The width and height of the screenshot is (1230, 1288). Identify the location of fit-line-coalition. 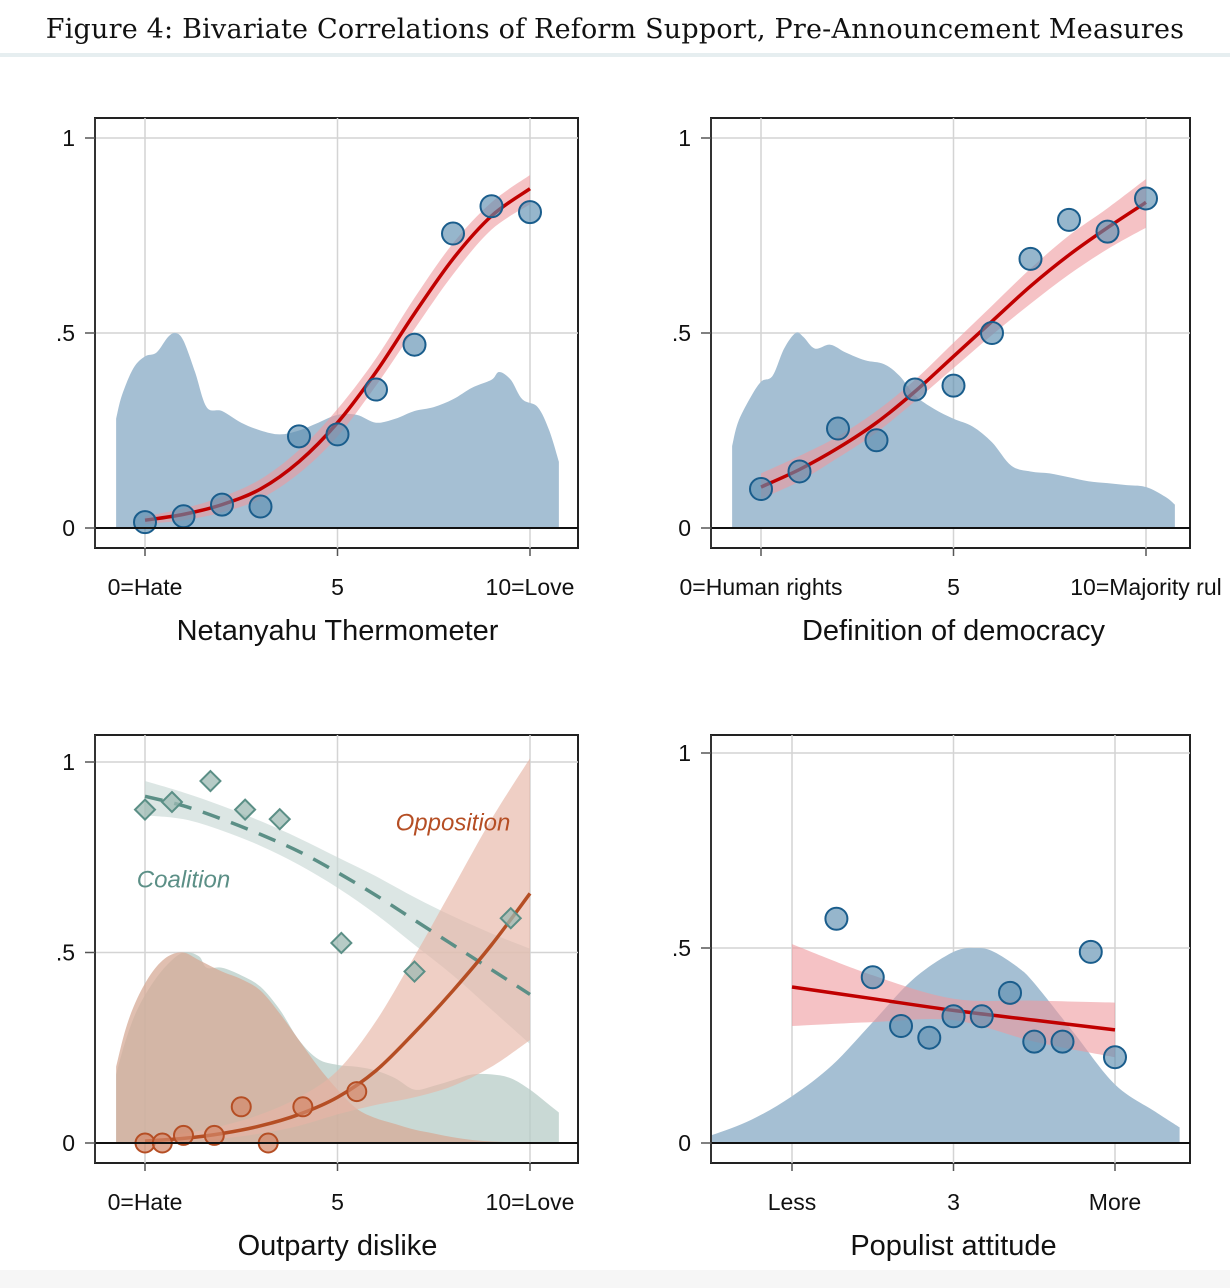
(337, 895).